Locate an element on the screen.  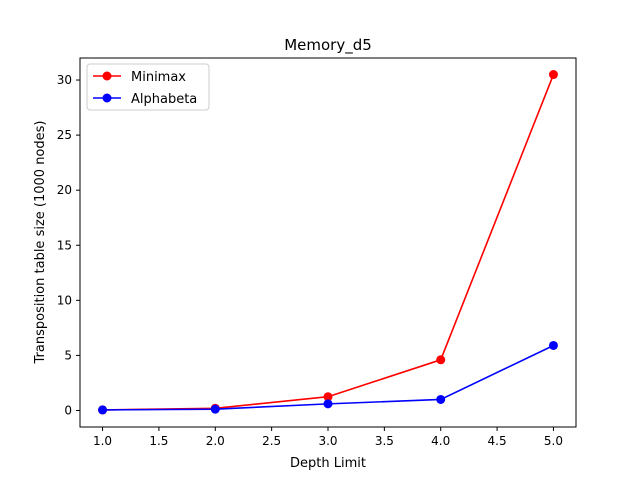
x-tick-label: 2.0 is located at coordinates (215, 441).